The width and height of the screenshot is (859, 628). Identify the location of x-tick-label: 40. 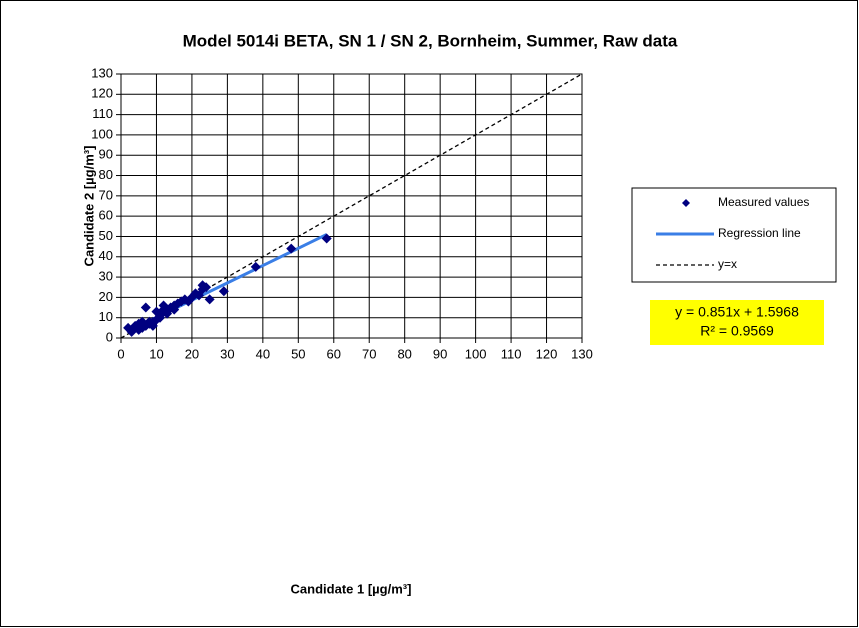
(263, 353).